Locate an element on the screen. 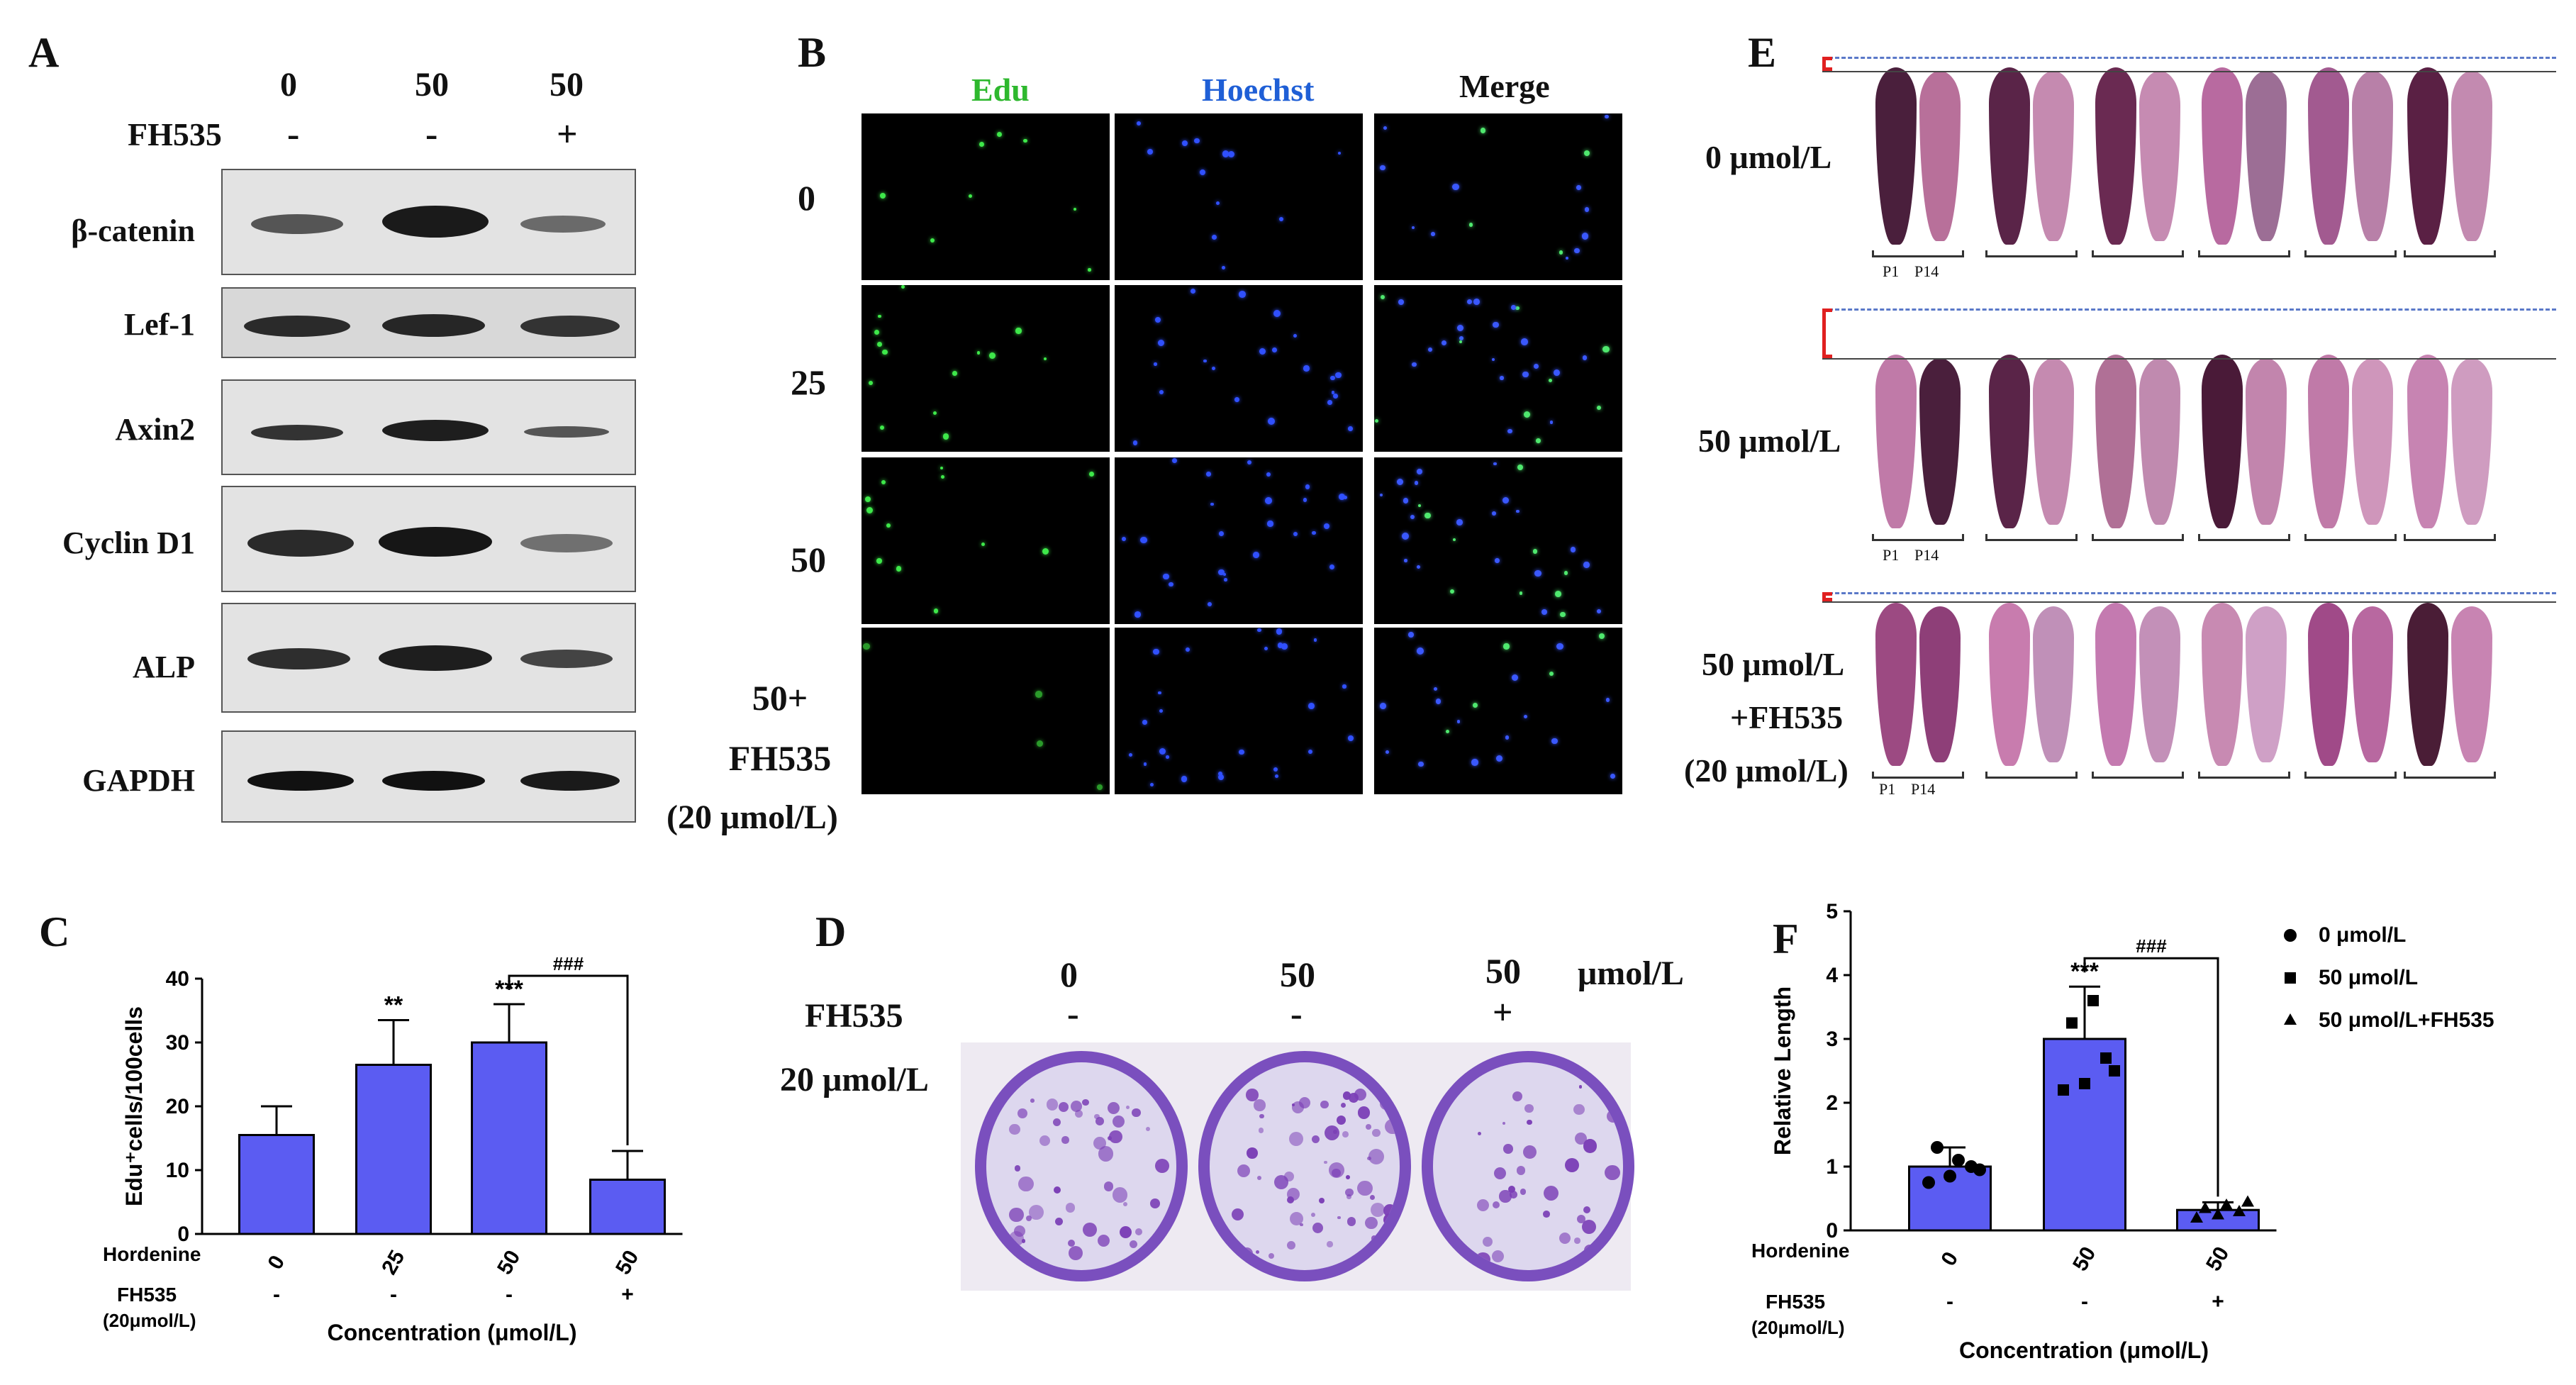  d-fh535-0: - is located at coordinates (1073, 1013).